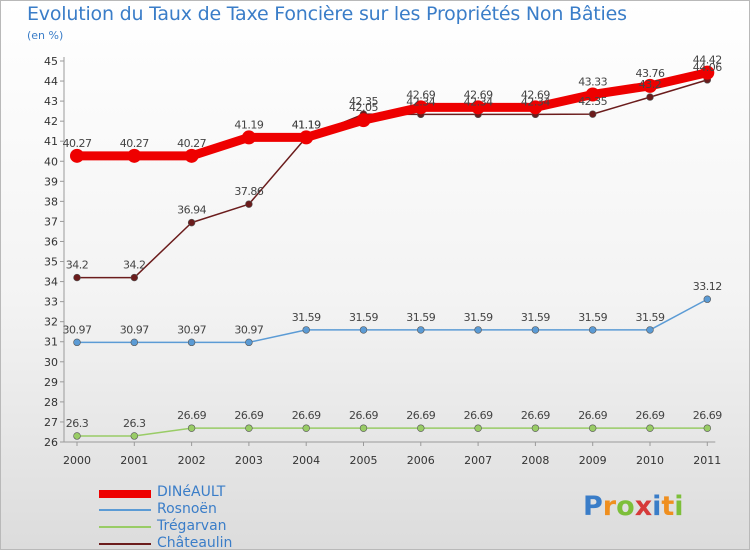 This screenshot has width=750, height=553. I want to click on data-label: 43.2, so click(650, 84).